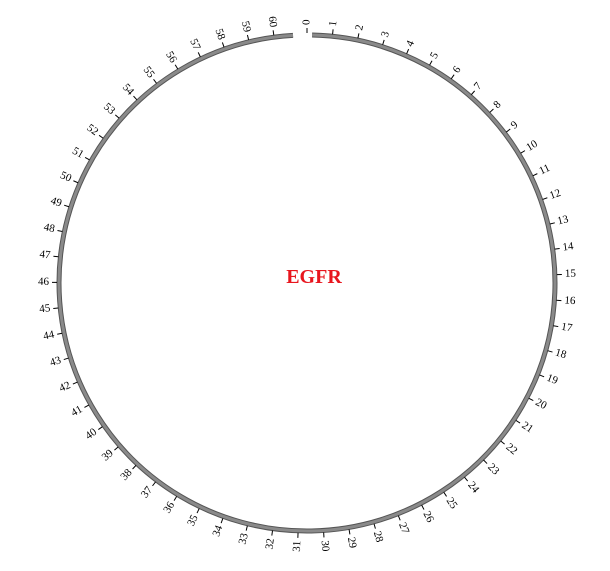 Image resolution: width=610 pixels, height=571 pixels. I want to click on tick-label: 14, so click(568, 246).